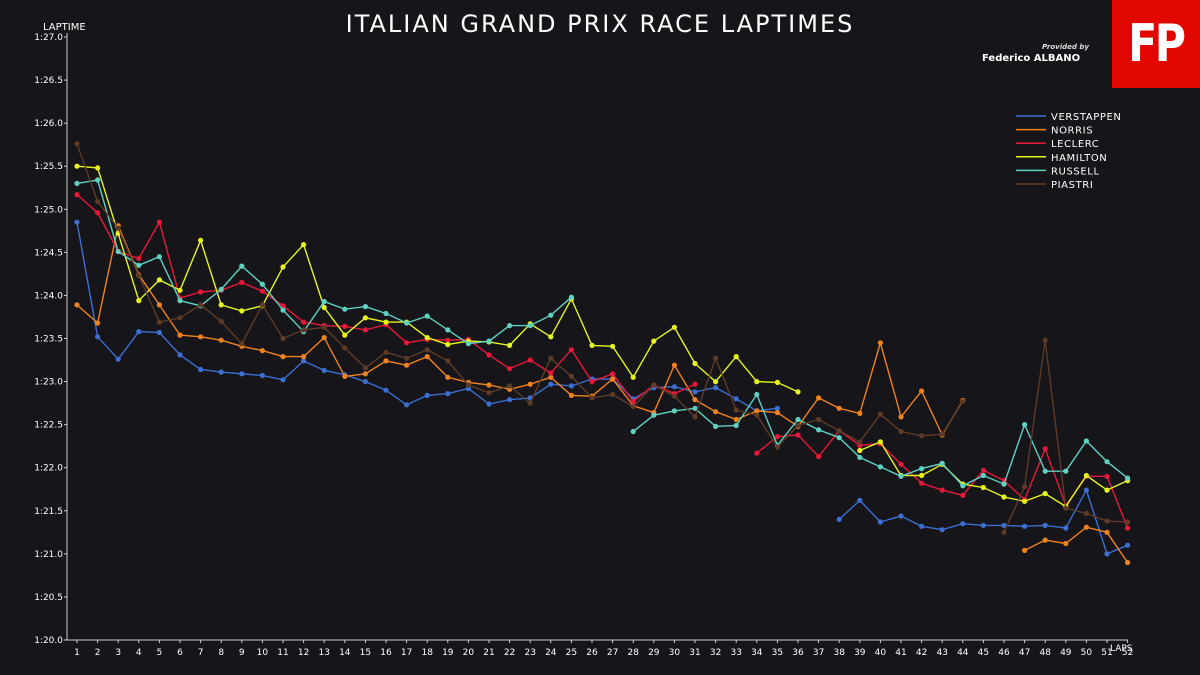  Describe the element at coordinates (757, 653) in the screenshot. I see `x-tick-label: 34` at that location.